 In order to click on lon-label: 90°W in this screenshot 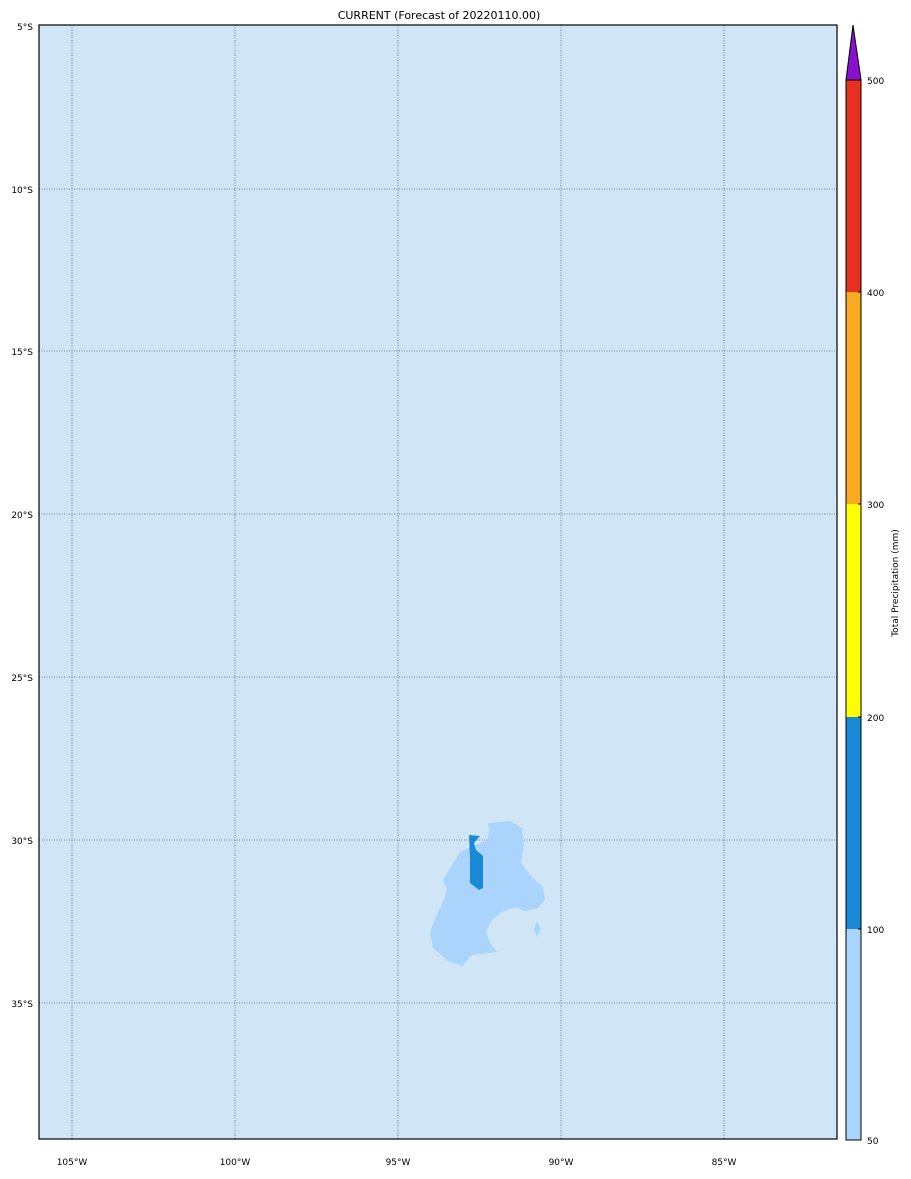, I will do `click(561, 1163)`.